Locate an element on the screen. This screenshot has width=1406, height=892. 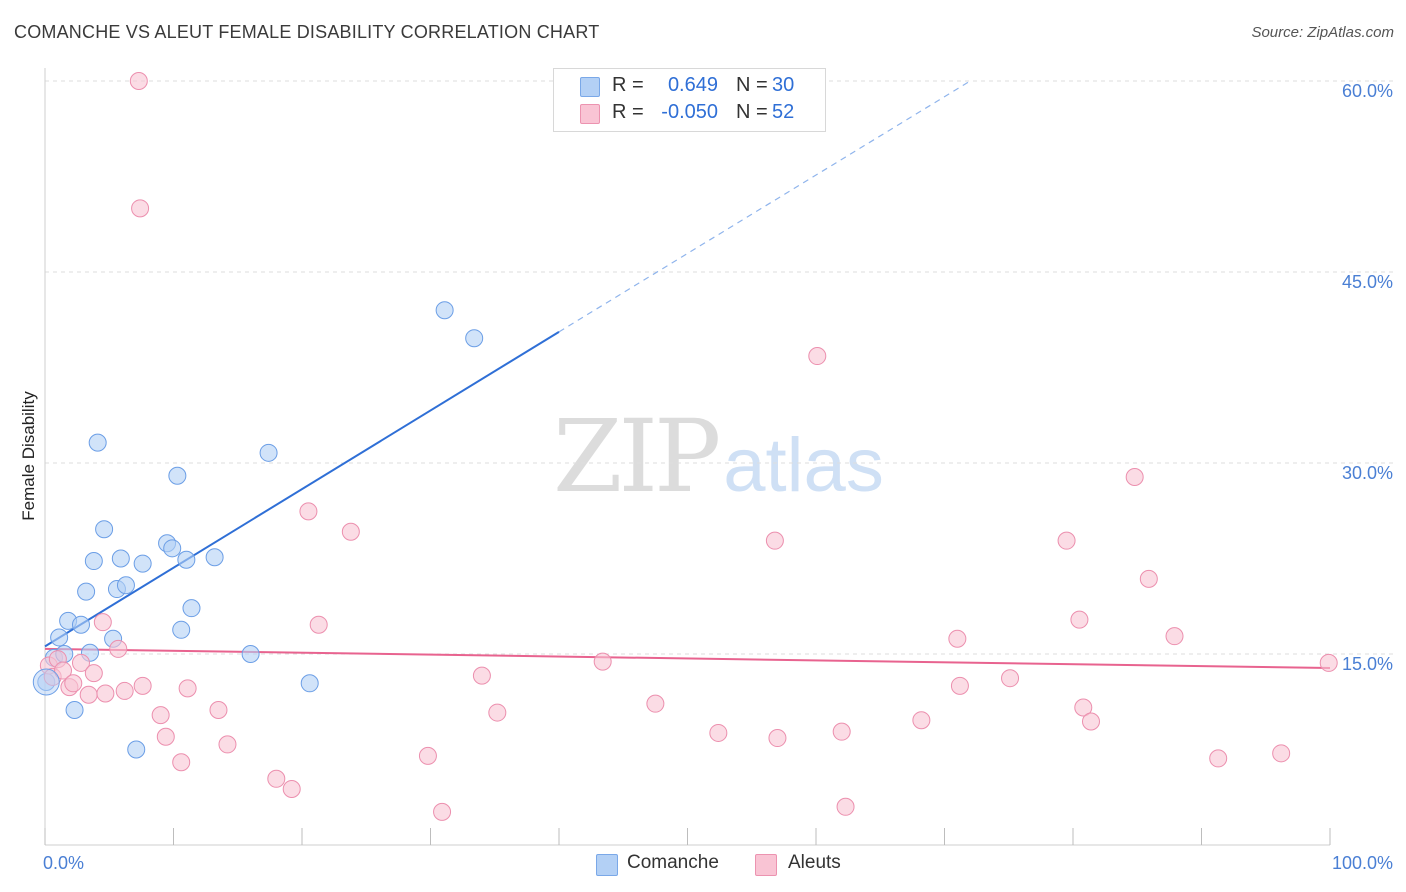
x-tick-label-max: 100.0% is located at coordinates (1362, 863).